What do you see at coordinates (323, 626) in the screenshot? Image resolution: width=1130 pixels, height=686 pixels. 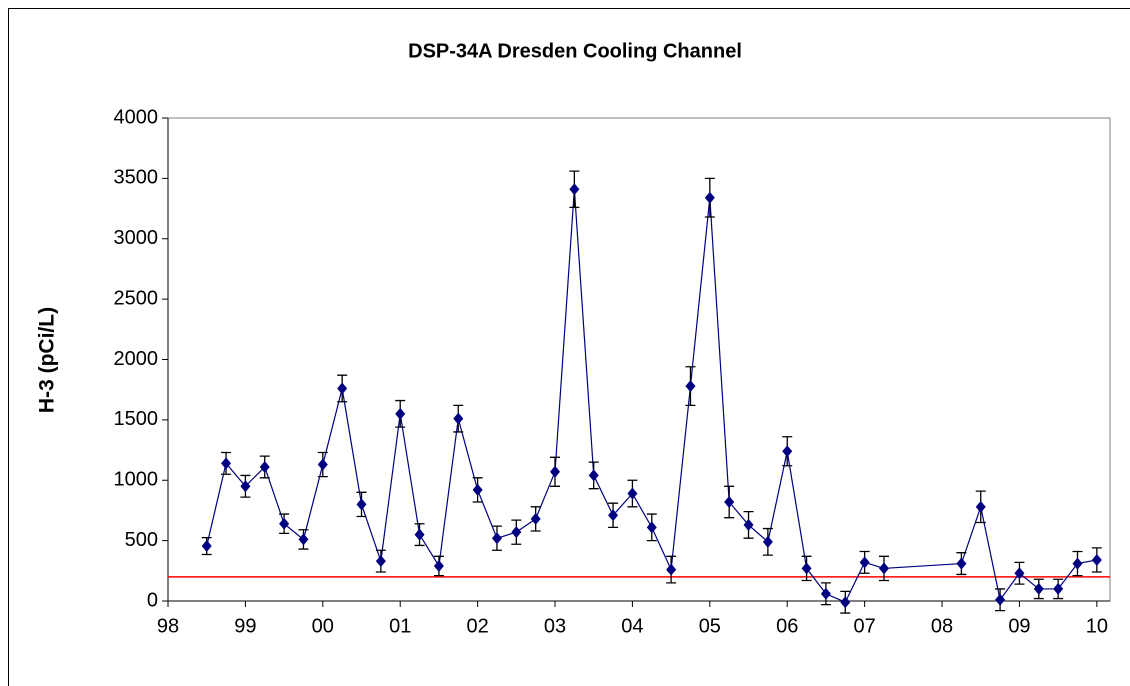 I see `x-tick-label: 00` at bounding box center [323, 626].